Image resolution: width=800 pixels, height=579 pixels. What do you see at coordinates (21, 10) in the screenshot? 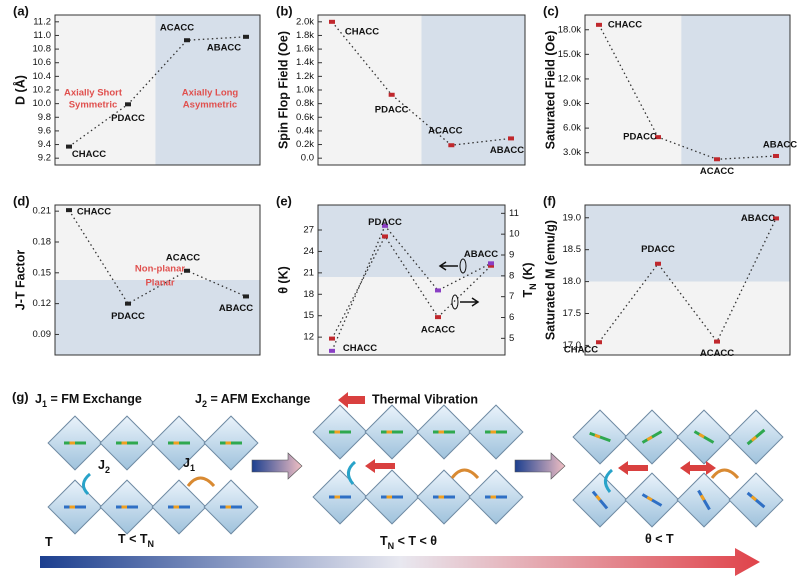
I see `panel-label: (a)` at bounding box center [21, 10].